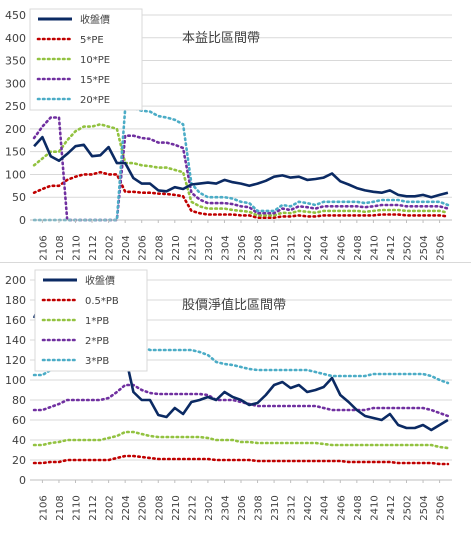 The height and width of the screenshot is (534, 471). I want to click on pe-legend: 收盤價 5*PE 10*PE 15*PE 20*PE, so click(86, 59).